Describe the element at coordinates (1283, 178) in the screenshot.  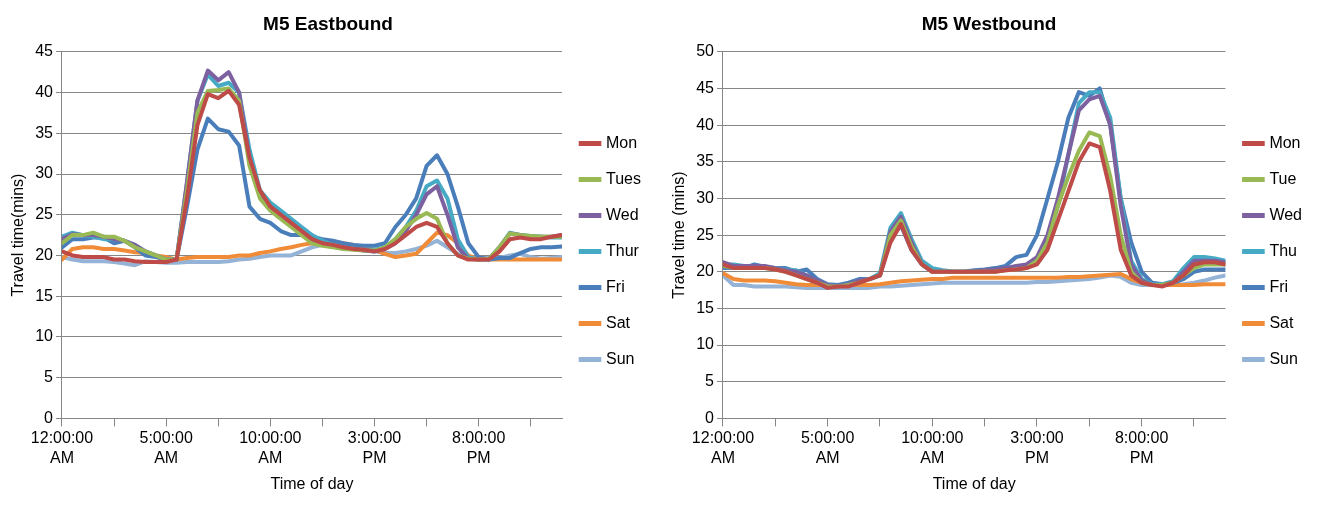
I see `legend-label: Tue` at that location.